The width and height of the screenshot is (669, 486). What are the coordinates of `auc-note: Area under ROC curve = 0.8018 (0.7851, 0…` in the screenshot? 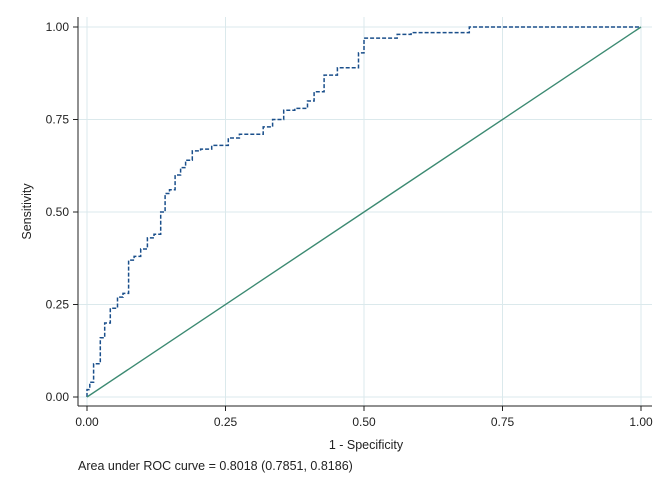 It's located at (215, 466).